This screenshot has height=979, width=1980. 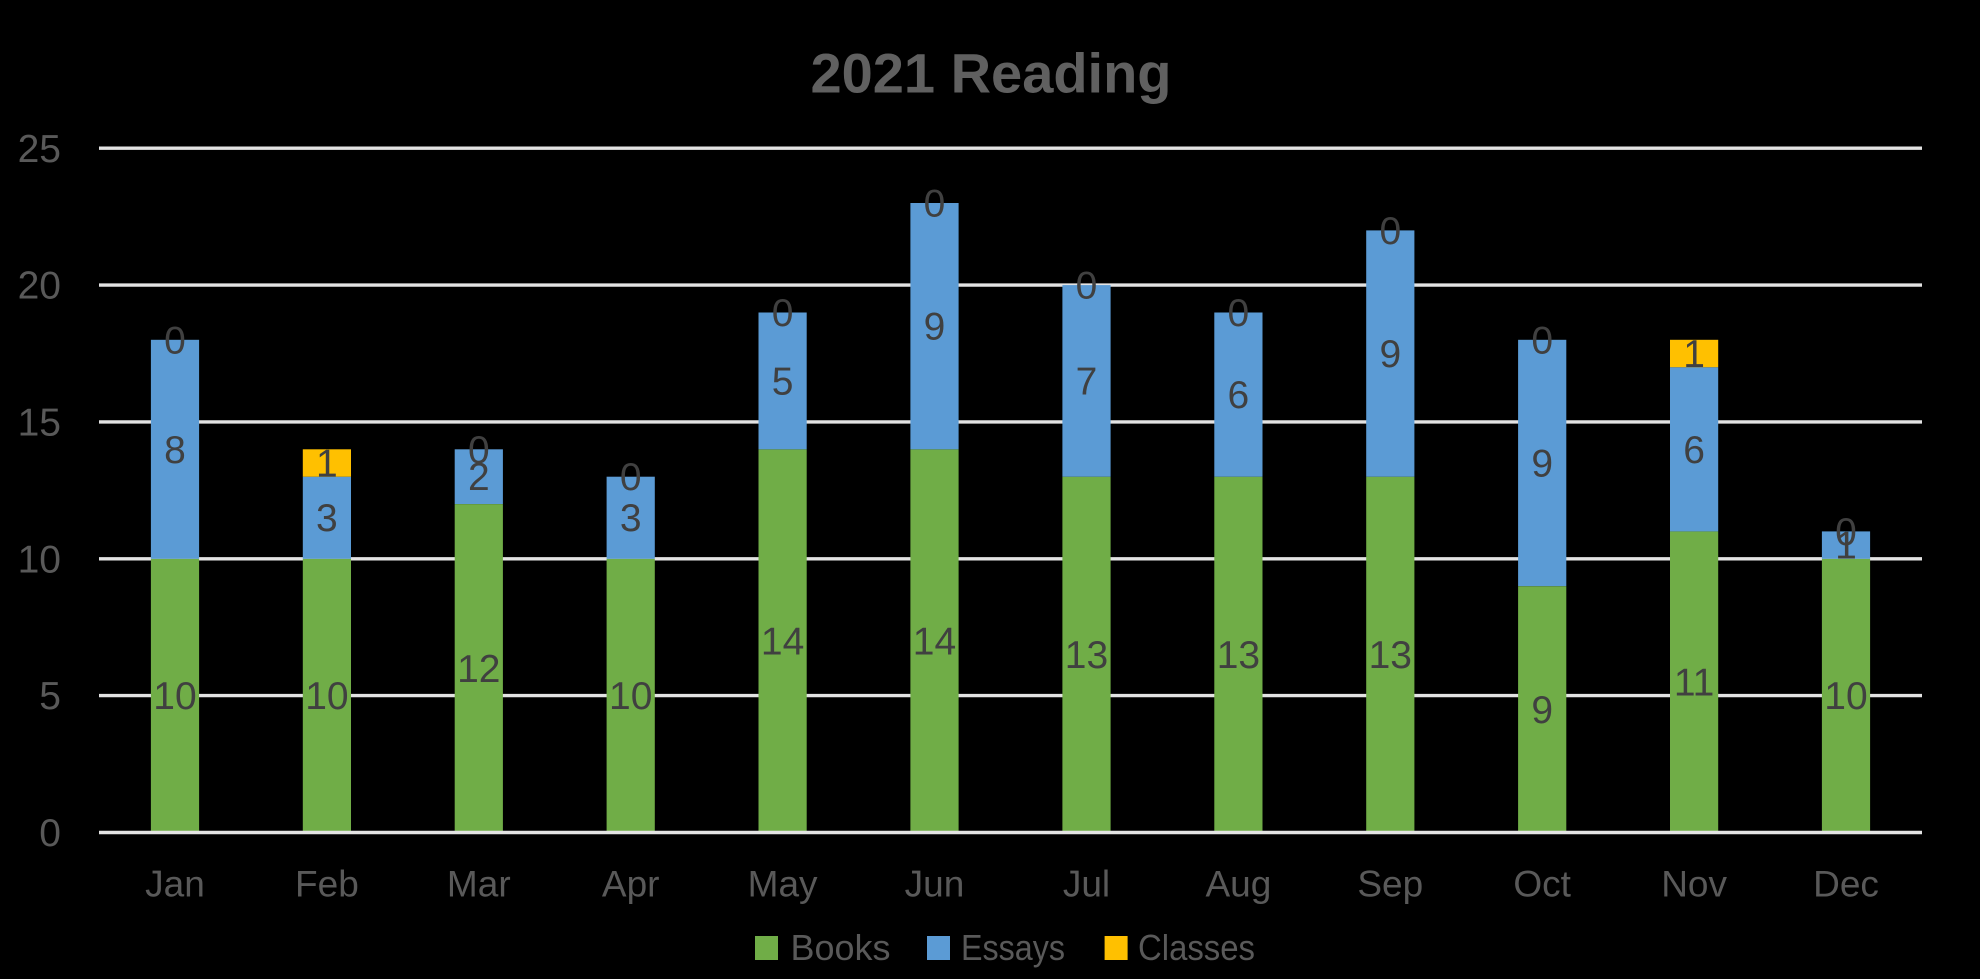 What do you see at coordinates (479, 884) in the screenshot?
I see `svg-text: Mar` at bounding box center [479, 884].